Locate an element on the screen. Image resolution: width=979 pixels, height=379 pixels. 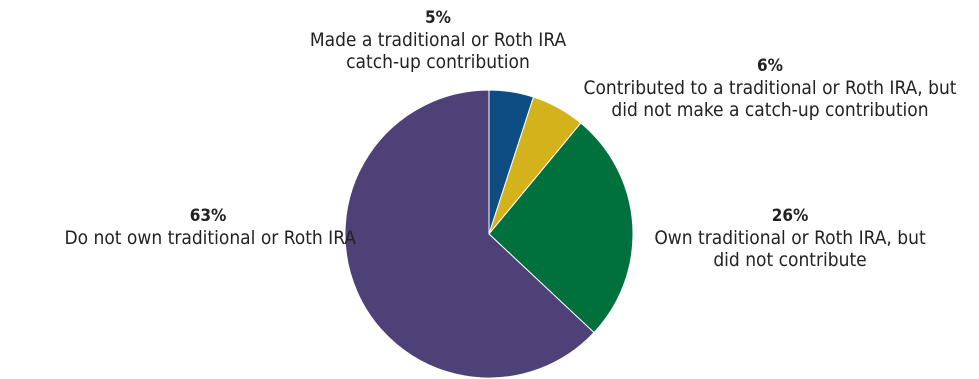
slice-percent-do-not-own: 63% is located at coordinates (208, 216).